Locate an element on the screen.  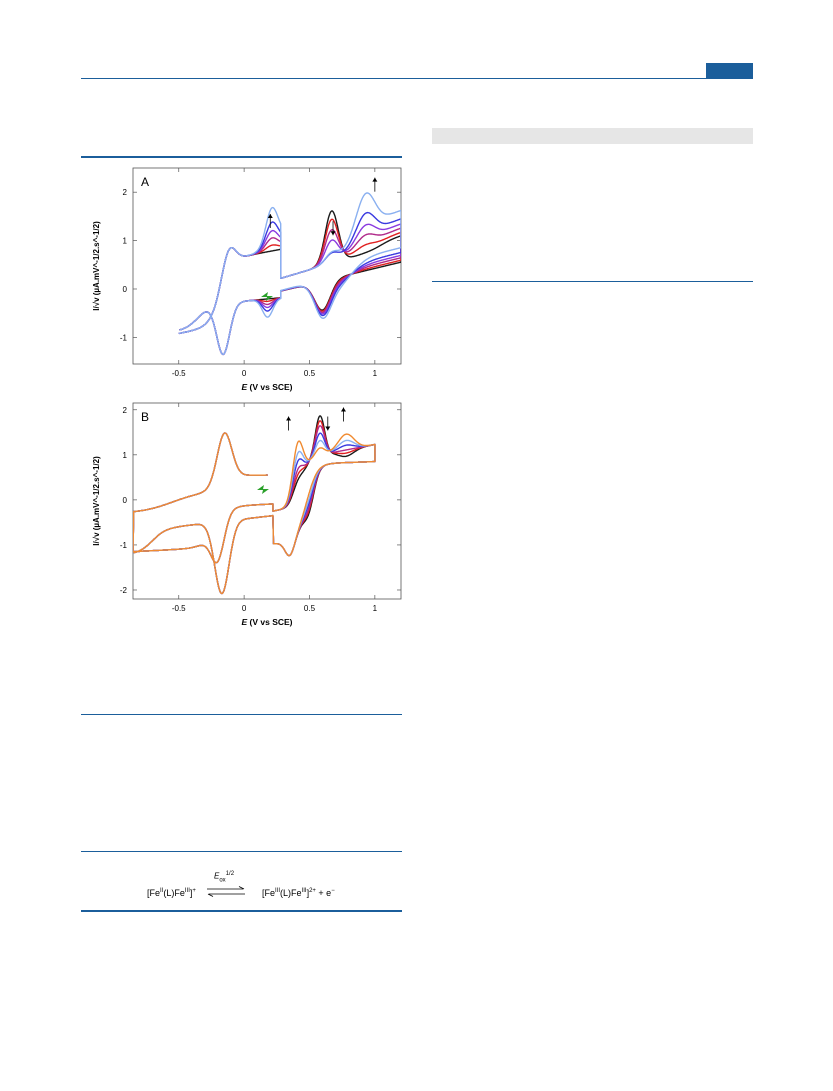
header-tab is located at coordinates (729, 70).